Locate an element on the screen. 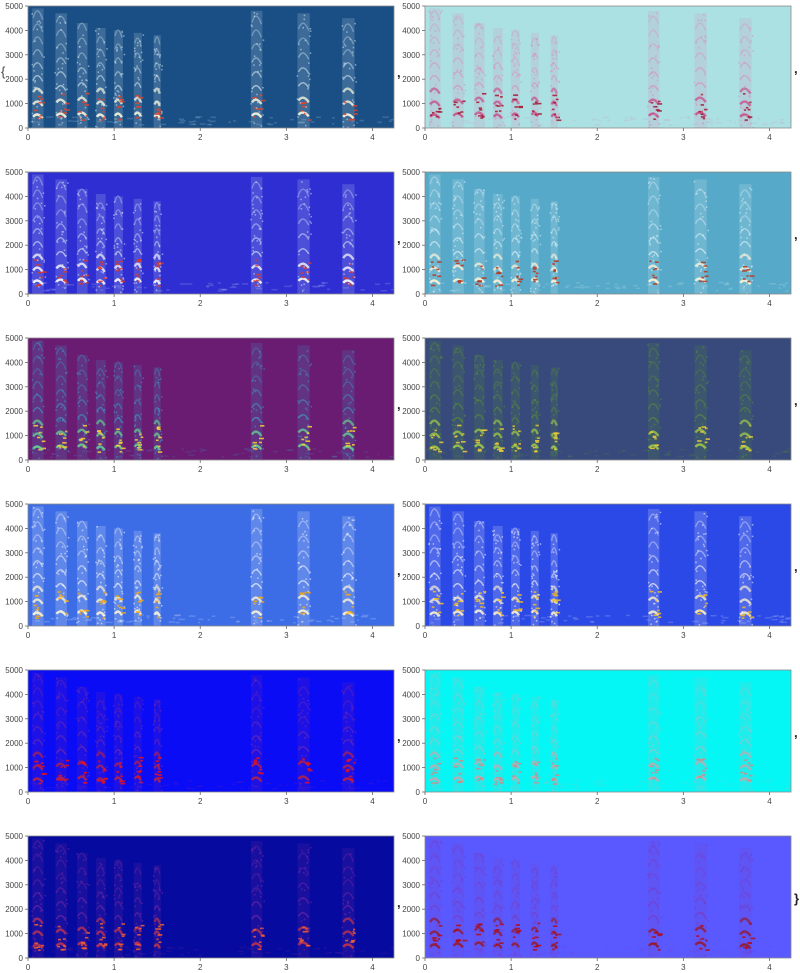  y-tick-label: 1000 is located at coordinates (14, 104).